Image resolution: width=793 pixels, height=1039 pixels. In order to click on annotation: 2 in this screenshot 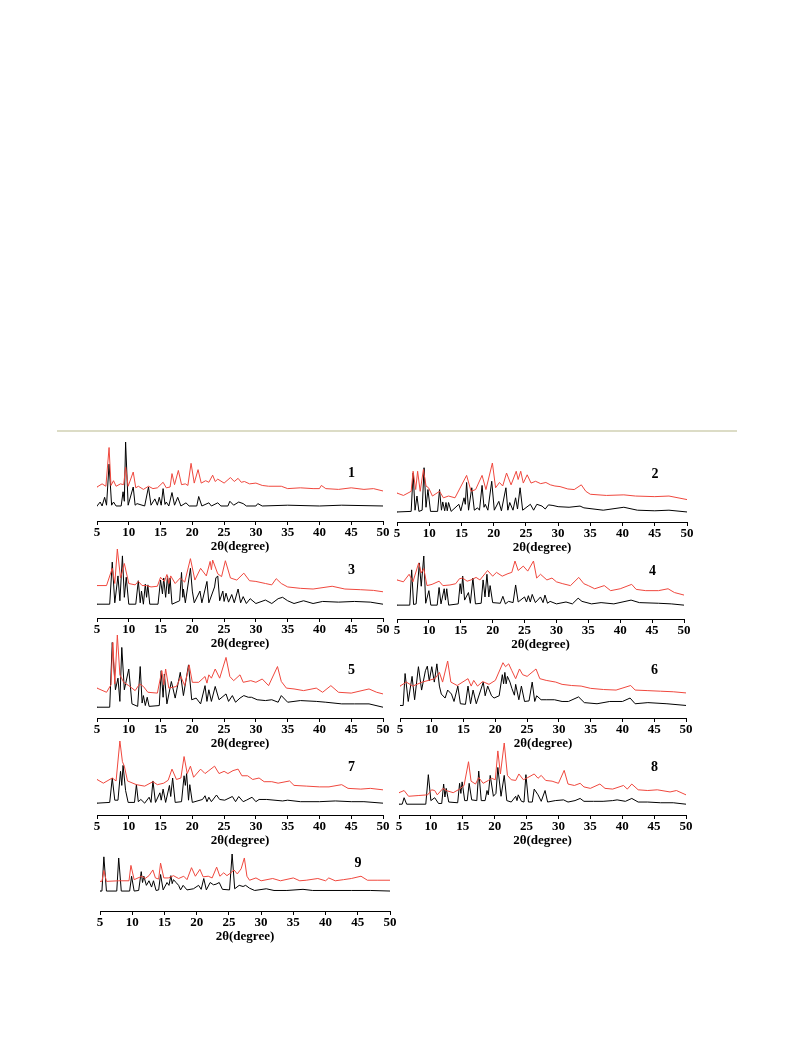, I will do `click(655, 473)`.